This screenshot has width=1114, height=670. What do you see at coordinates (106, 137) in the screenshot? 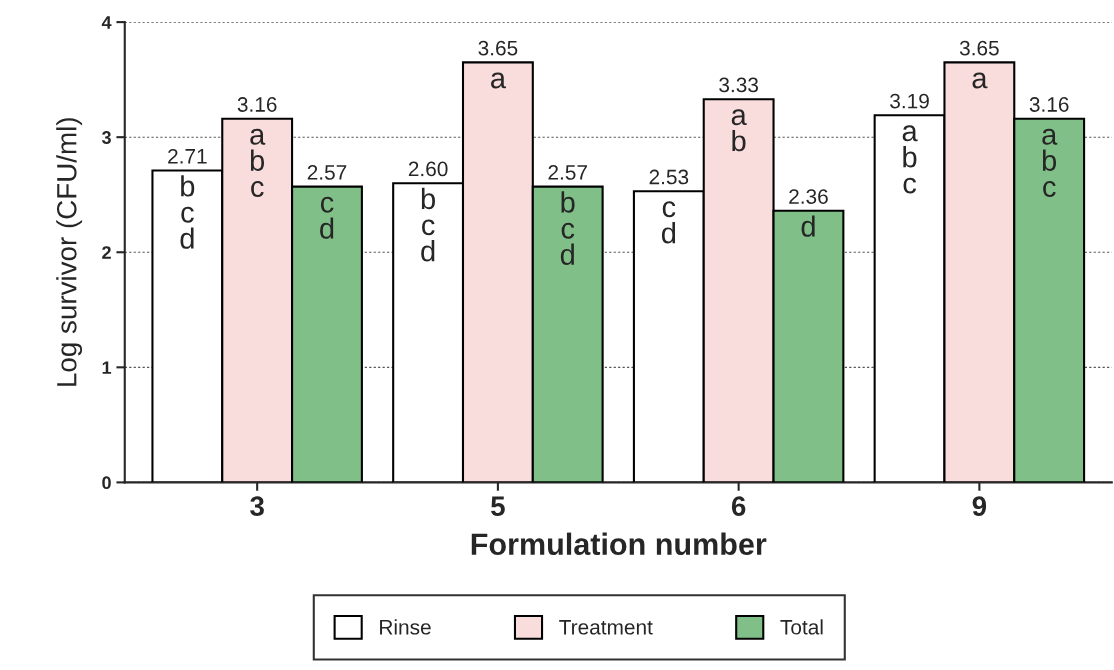
I see `y-tick-label: 3` at bounding box center [106, 137].